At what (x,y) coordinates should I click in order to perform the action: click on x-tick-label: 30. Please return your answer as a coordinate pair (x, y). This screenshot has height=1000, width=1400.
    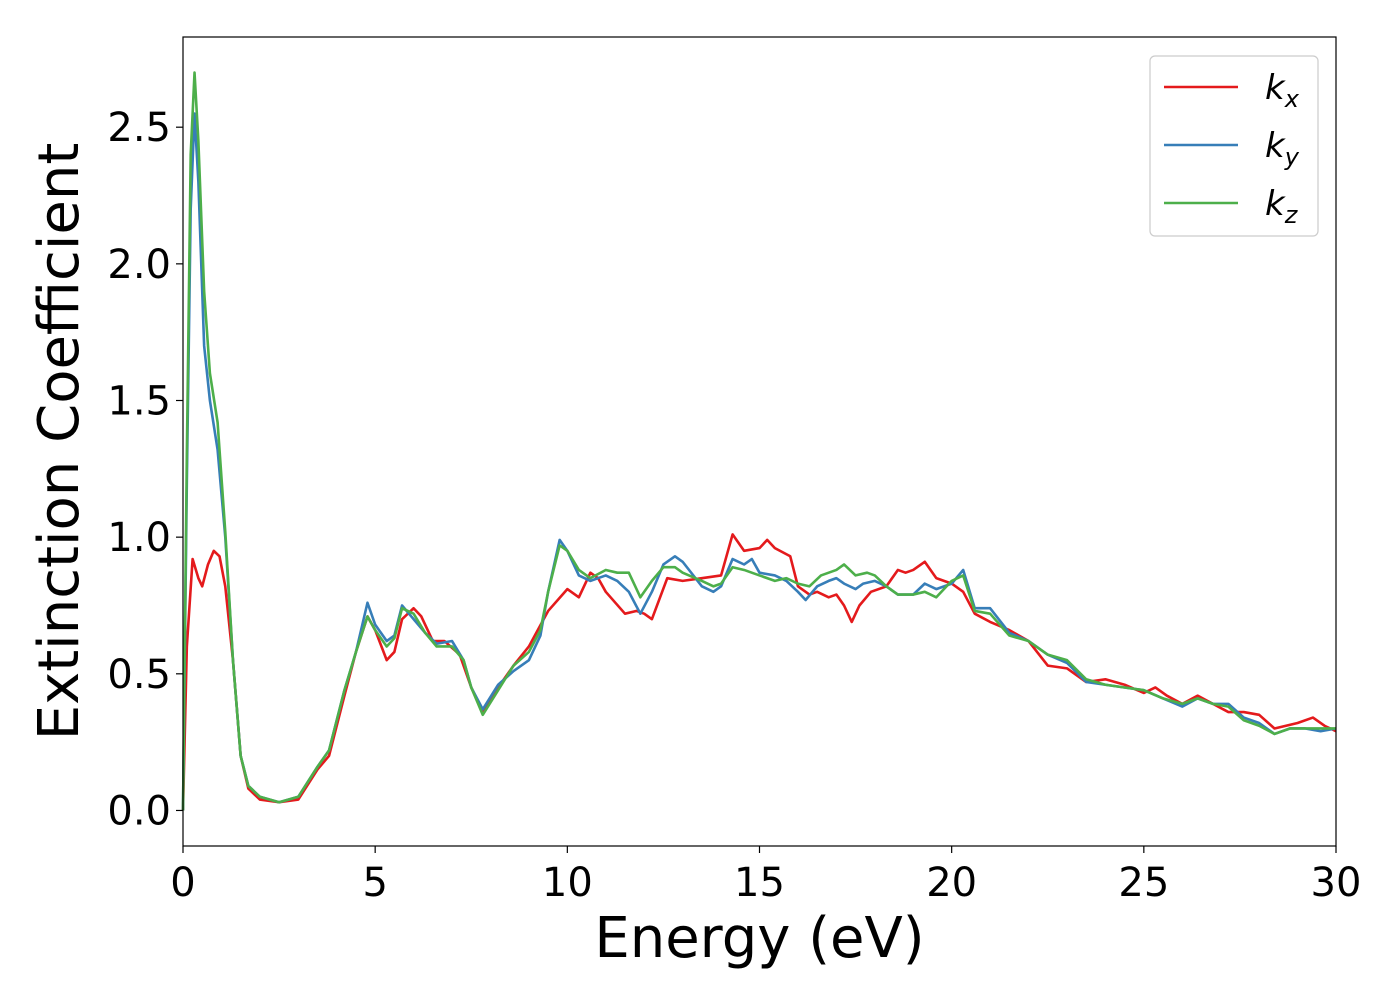
    Looking at the image, I should click on (1336, 883).